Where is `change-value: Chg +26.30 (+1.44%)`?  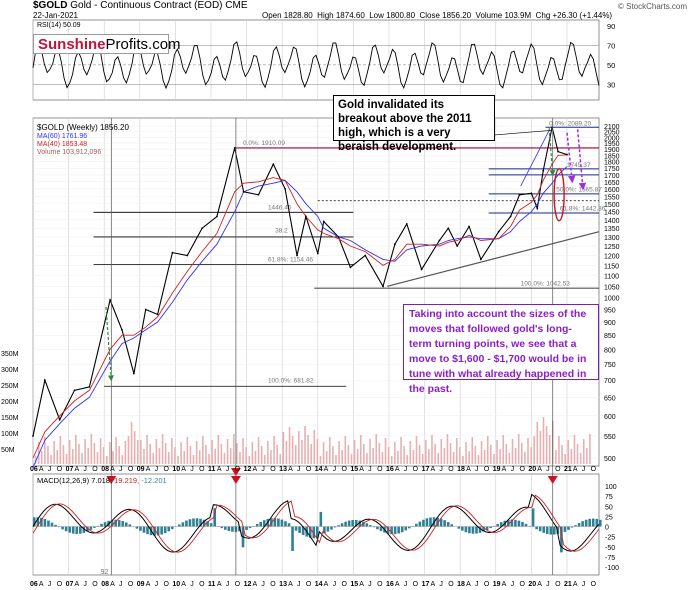 change-value: Chg +26.30 (+1.44%) is located at coordinates (574, 15).